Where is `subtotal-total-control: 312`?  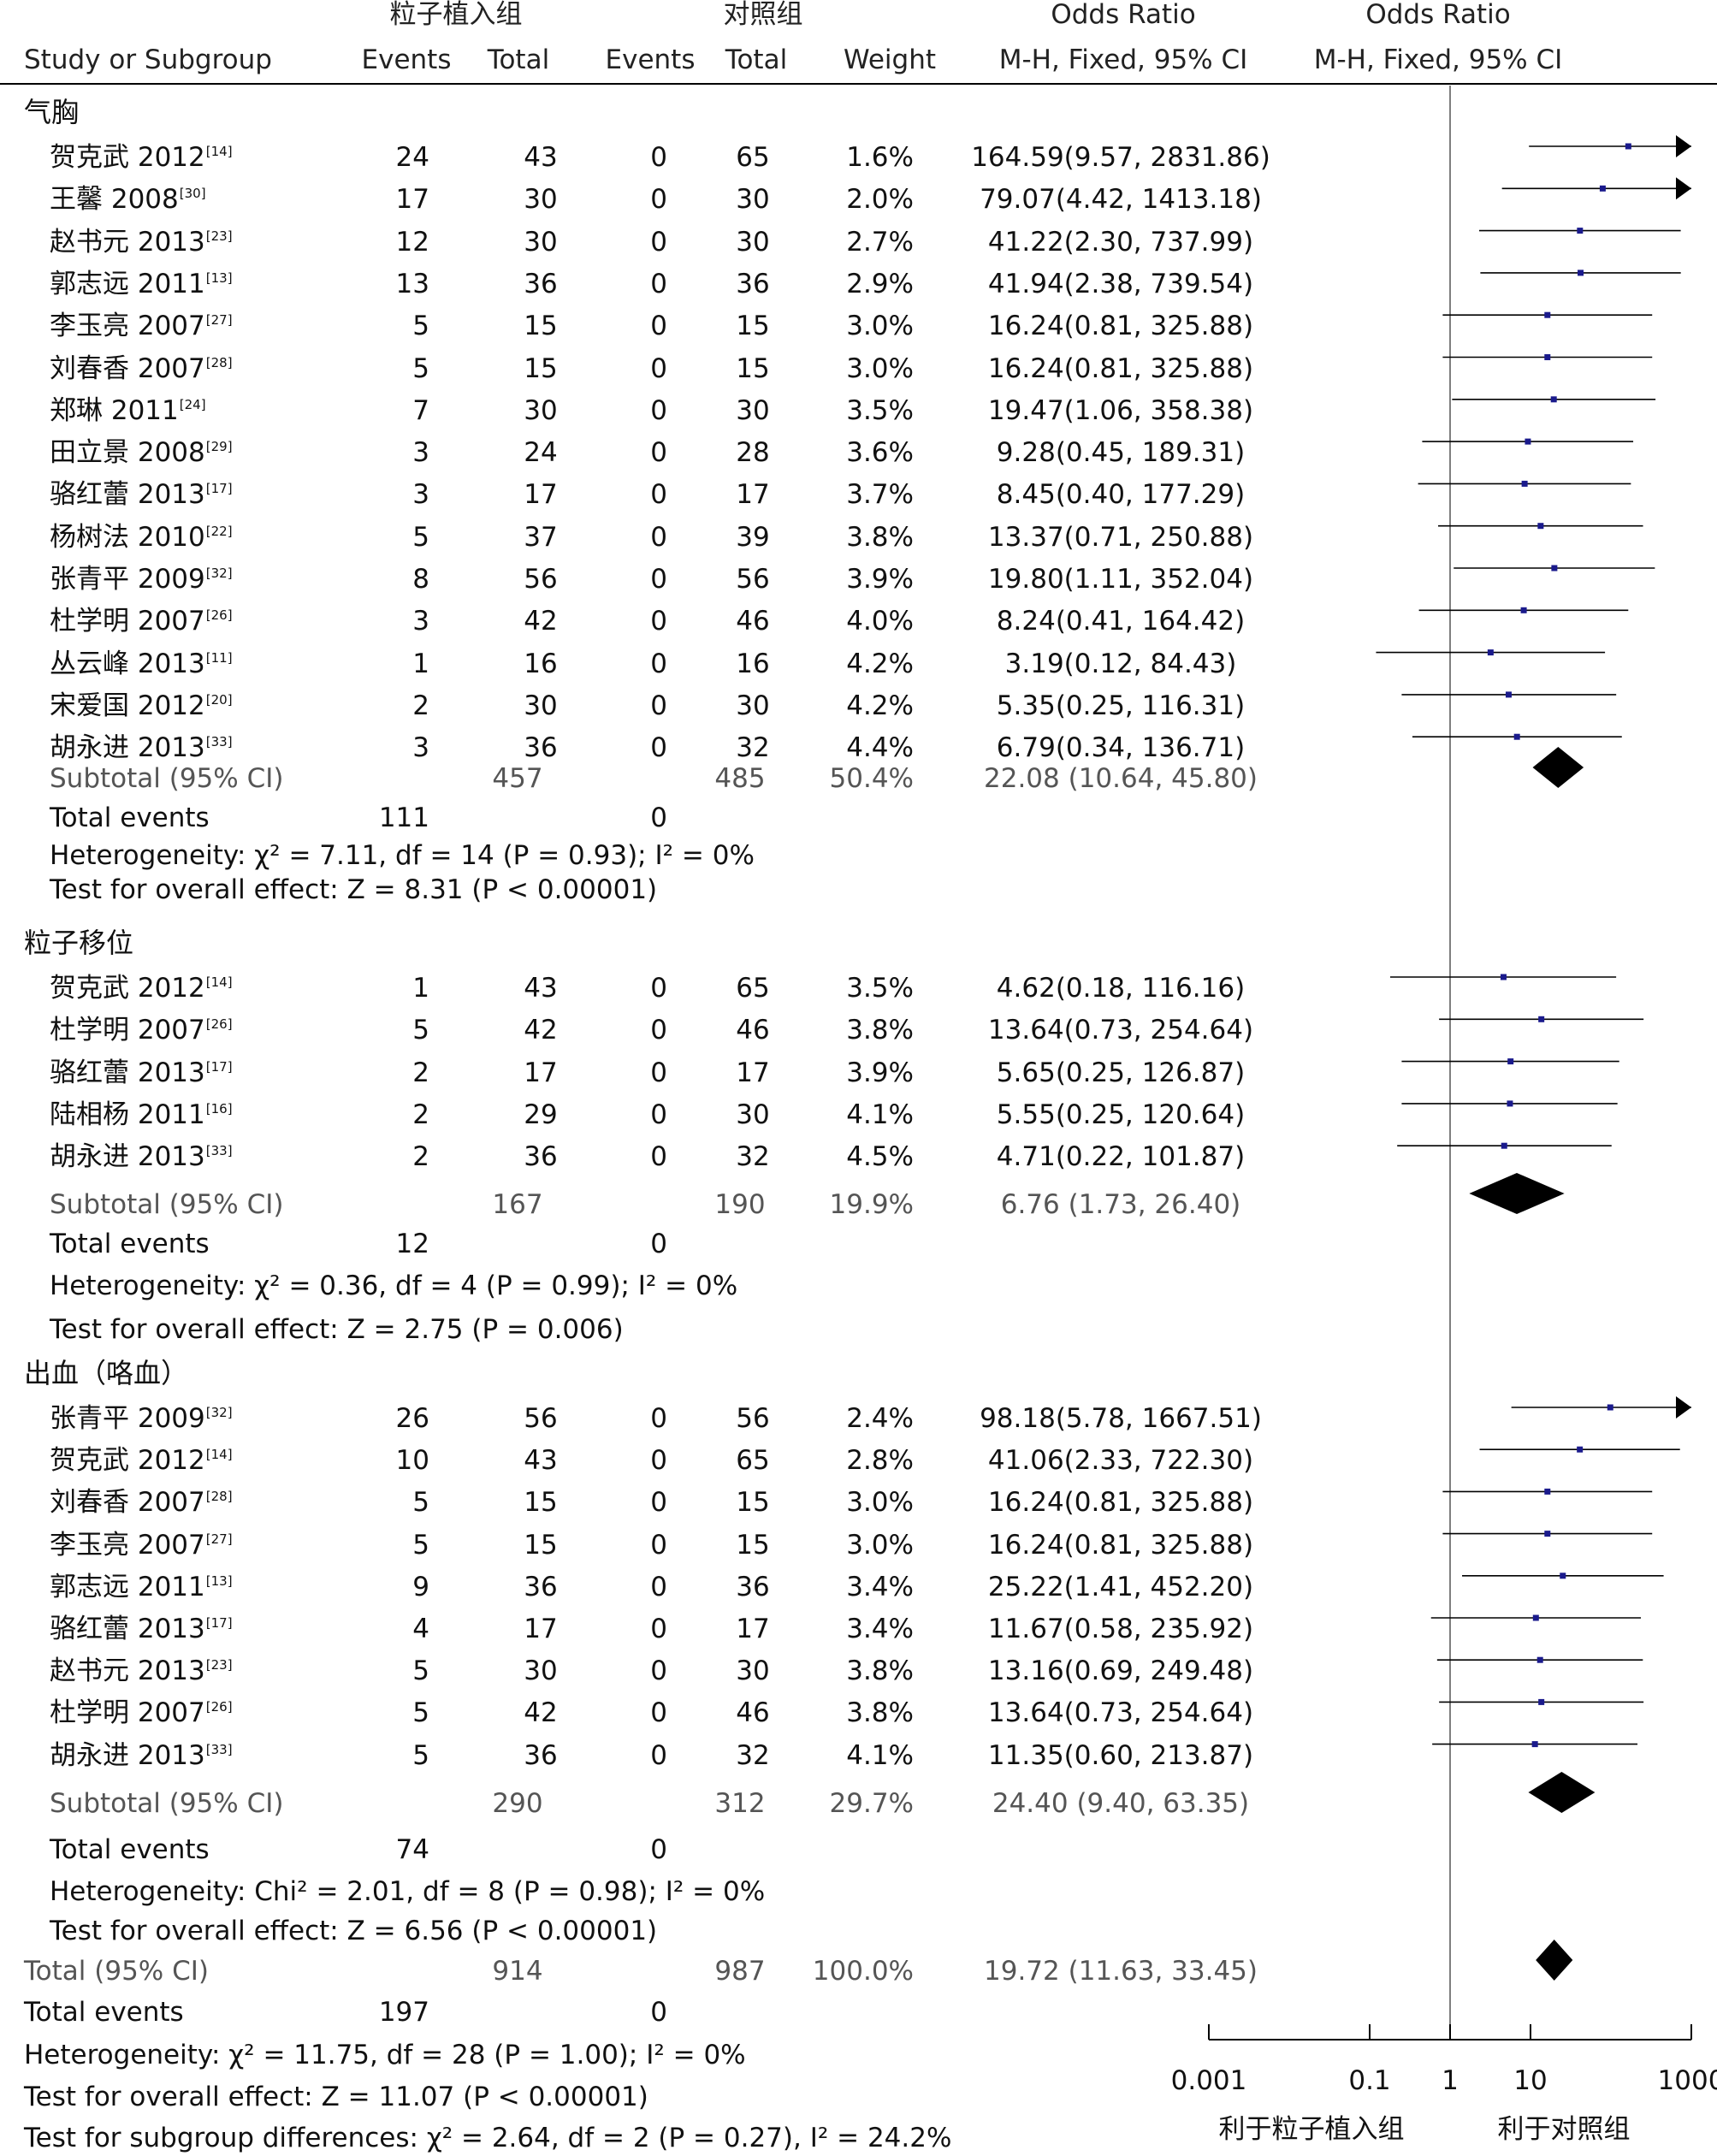
subtotal-total-control: 312 is located at coordinates (740, 1803).